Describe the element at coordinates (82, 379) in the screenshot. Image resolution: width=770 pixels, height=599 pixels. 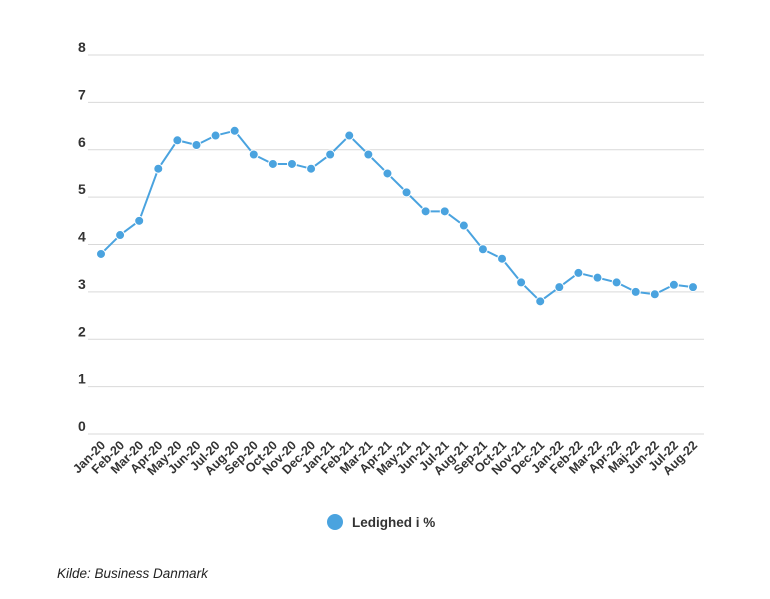
I see `y-tick-label: 1` at that location.